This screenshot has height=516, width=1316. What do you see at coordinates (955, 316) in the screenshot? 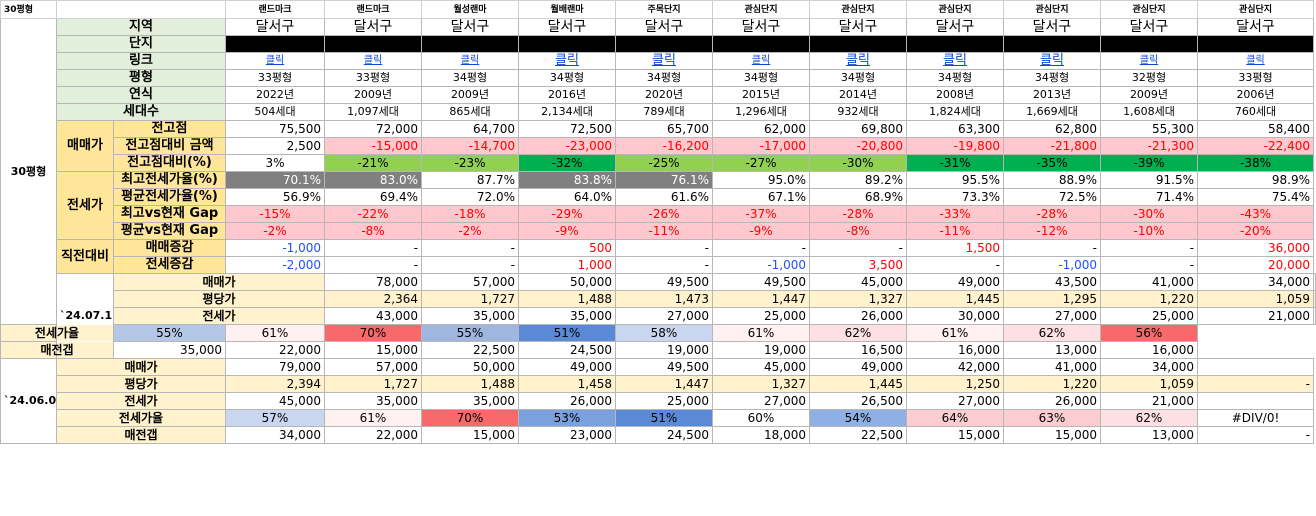
I see `period-jeonse-cell: 30,000` at bounding box center [955, 316].